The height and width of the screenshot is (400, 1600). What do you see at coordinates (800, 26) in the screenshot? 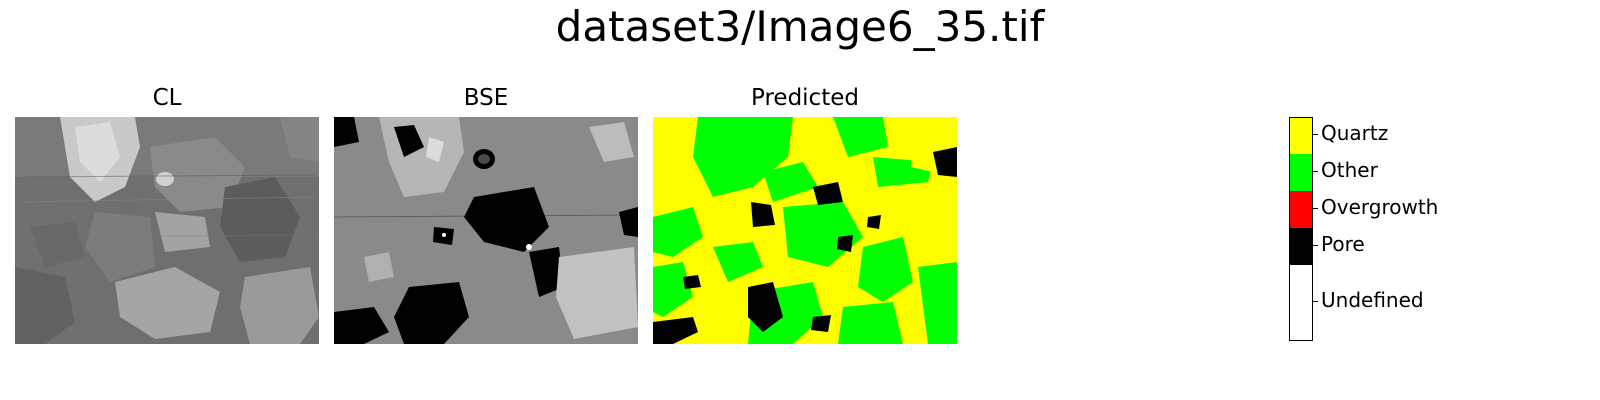
I see `figure-title: dataset3/Image6_35.tif` at bounding box center [800, 26].